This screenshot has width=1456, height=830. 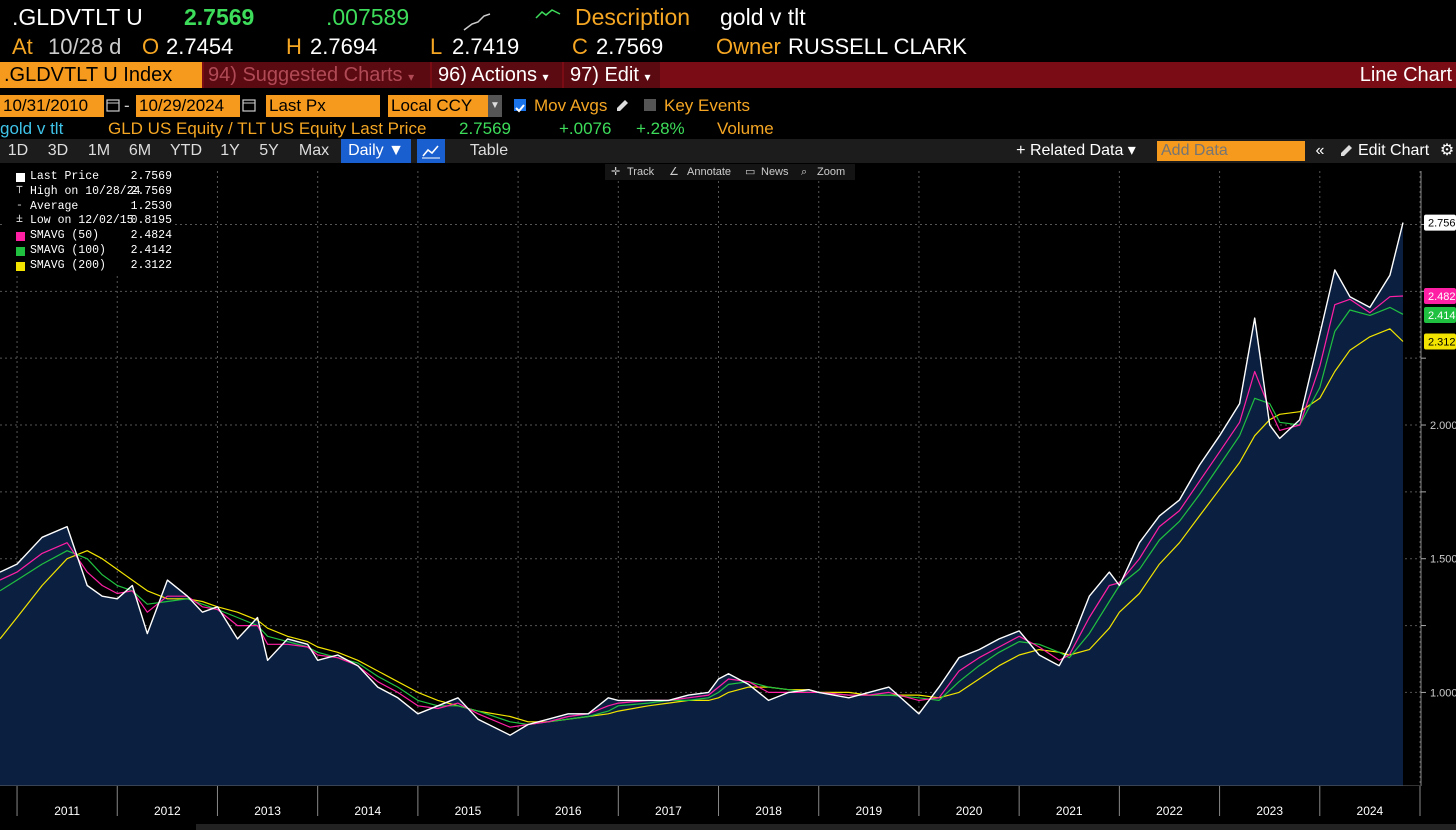 What do you see at coordinates (1440, 282) in the screenshot?
I see `last-value-labels: 2.756 2.482 2.414 2.312` at bounding box center [1440, 282].